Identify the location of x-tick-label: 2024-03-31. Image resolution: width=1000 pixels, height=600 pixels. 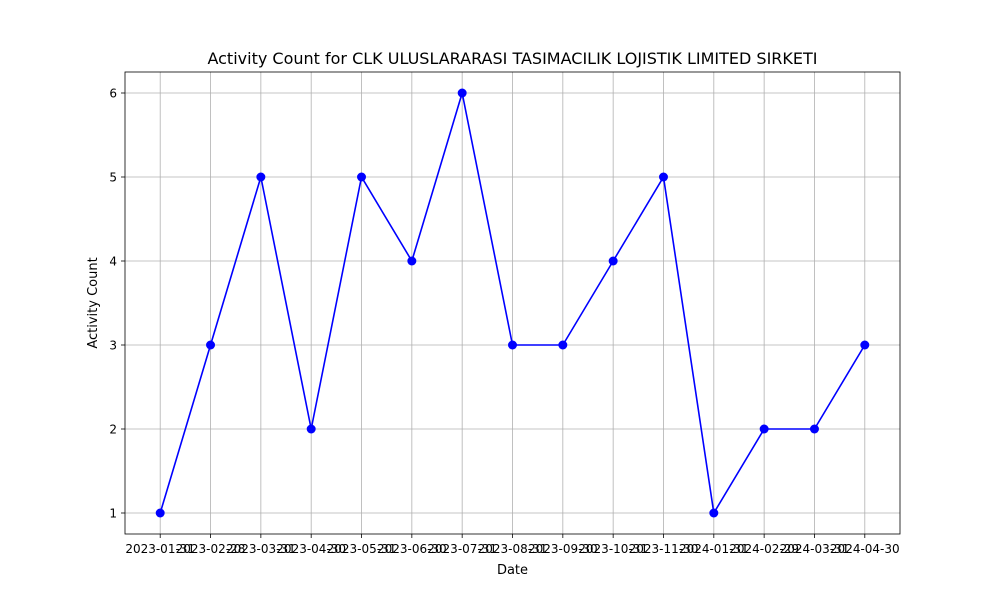
(815, 549).